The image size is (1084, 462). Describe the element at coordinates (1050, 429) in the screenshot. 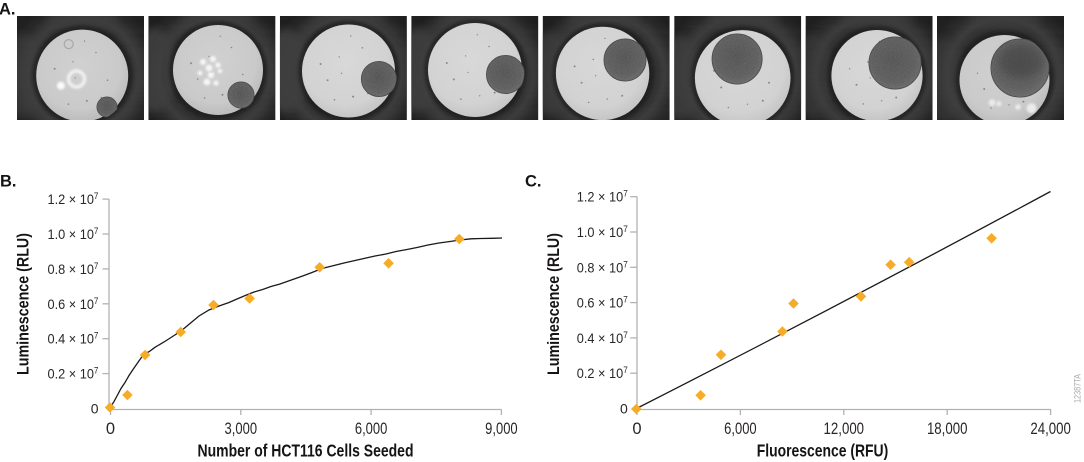

I see `svg-text: 24,000` at that location.